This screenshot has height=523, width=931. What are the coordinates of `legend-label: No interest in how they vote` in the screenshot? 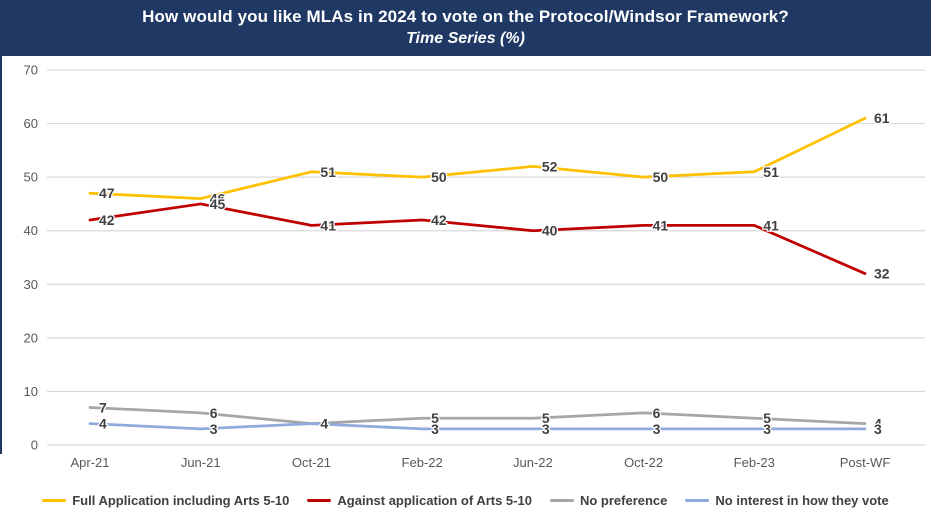 It's located at (802, 500).